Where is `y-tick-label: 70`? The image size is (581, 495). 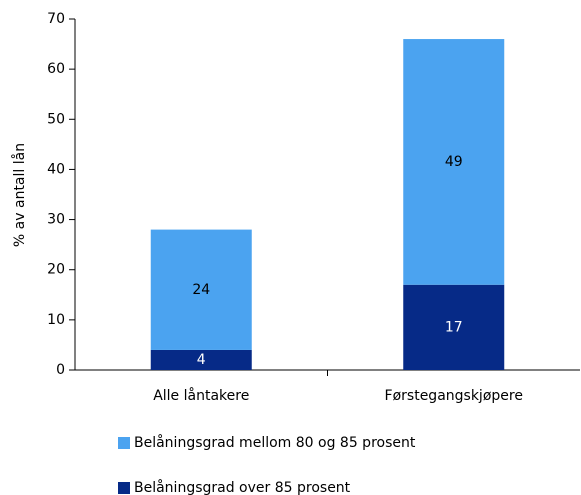 y-tick-label: 70 is located at coordinates (56, 19).